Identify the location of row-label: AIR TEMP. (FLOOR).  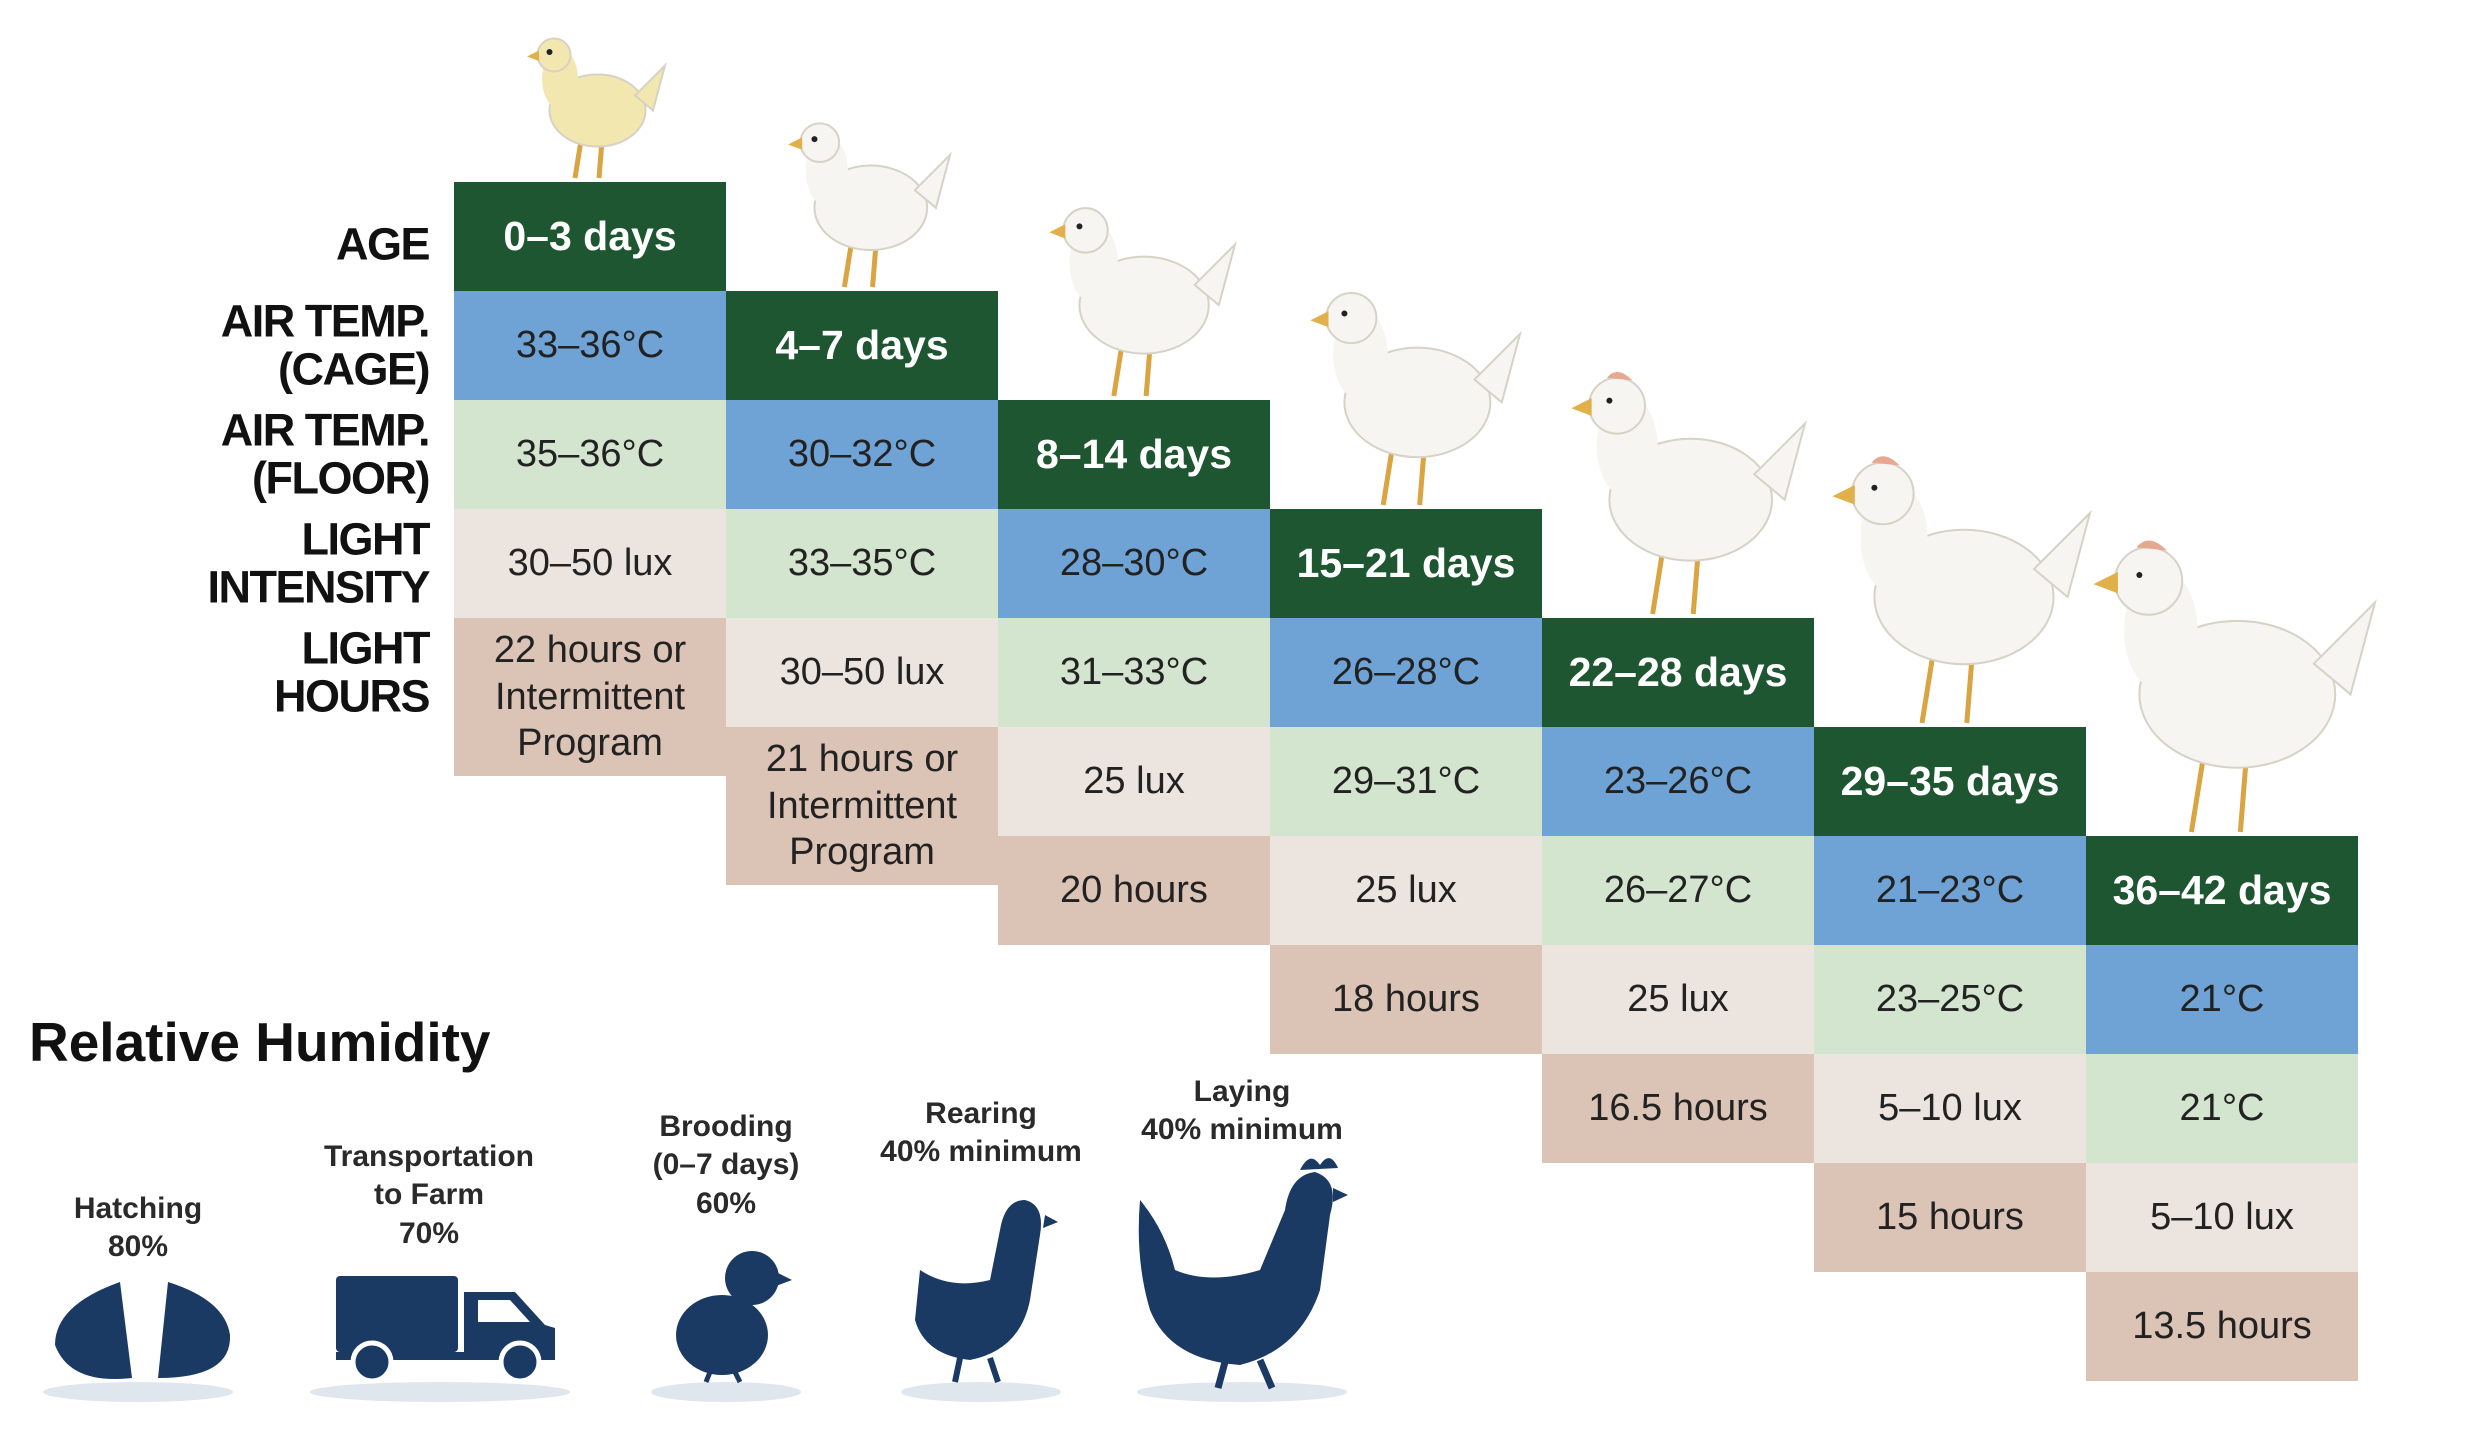
(325, 453).